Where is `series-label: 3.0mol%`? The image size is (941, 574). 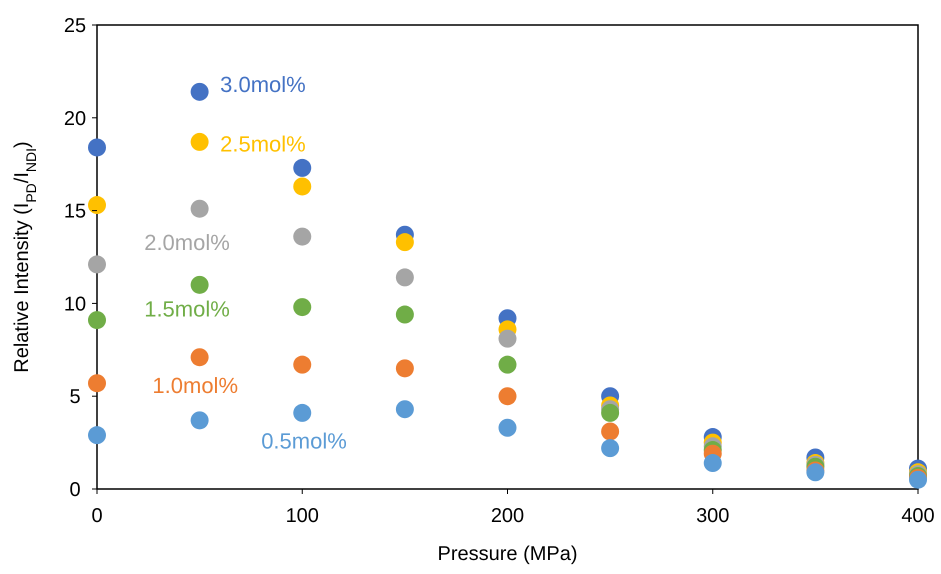
series-label: 3.0mol% is located at coordinates (263, 85).